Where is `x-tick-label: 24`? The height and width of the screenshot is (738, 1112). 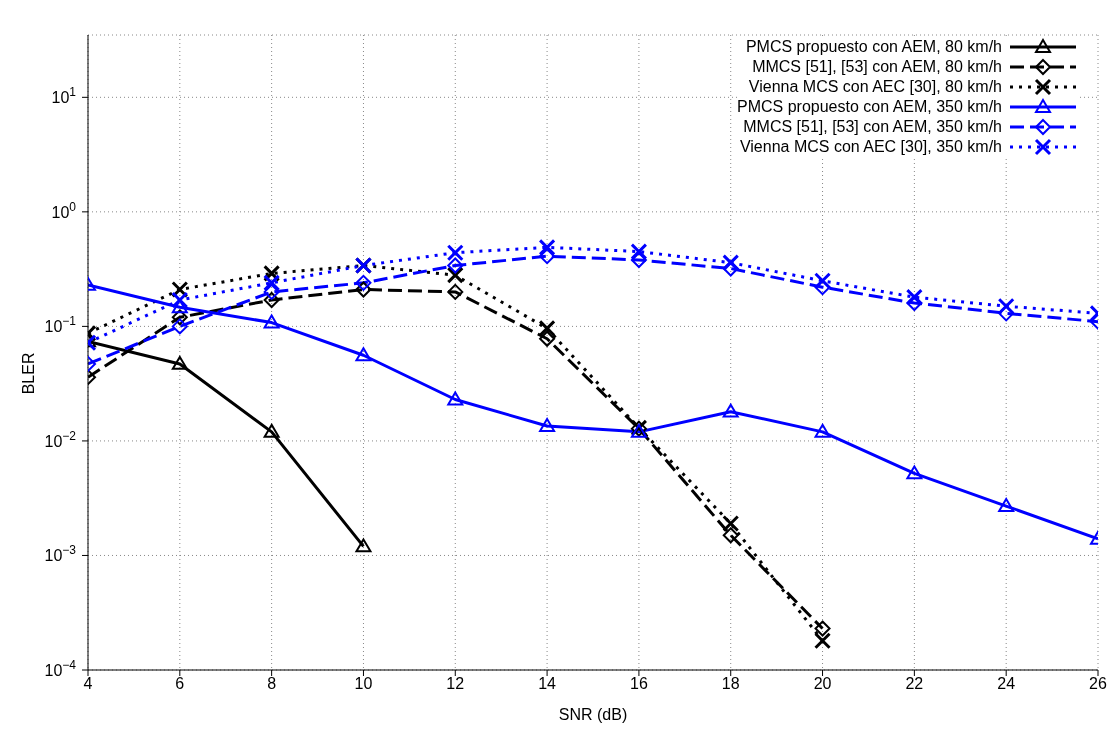
x-tick-label: 24 is located at coordinates (1006, 684).